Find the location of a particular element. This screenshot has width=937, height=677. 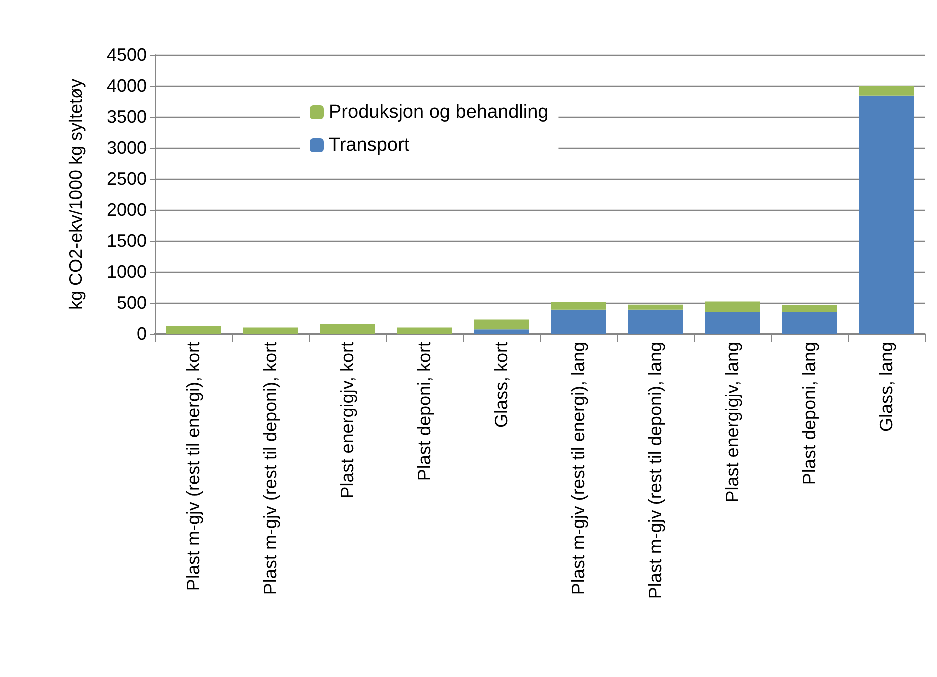

x-tick-label: Plast deponi, kort is located at coordinates (424, 412).